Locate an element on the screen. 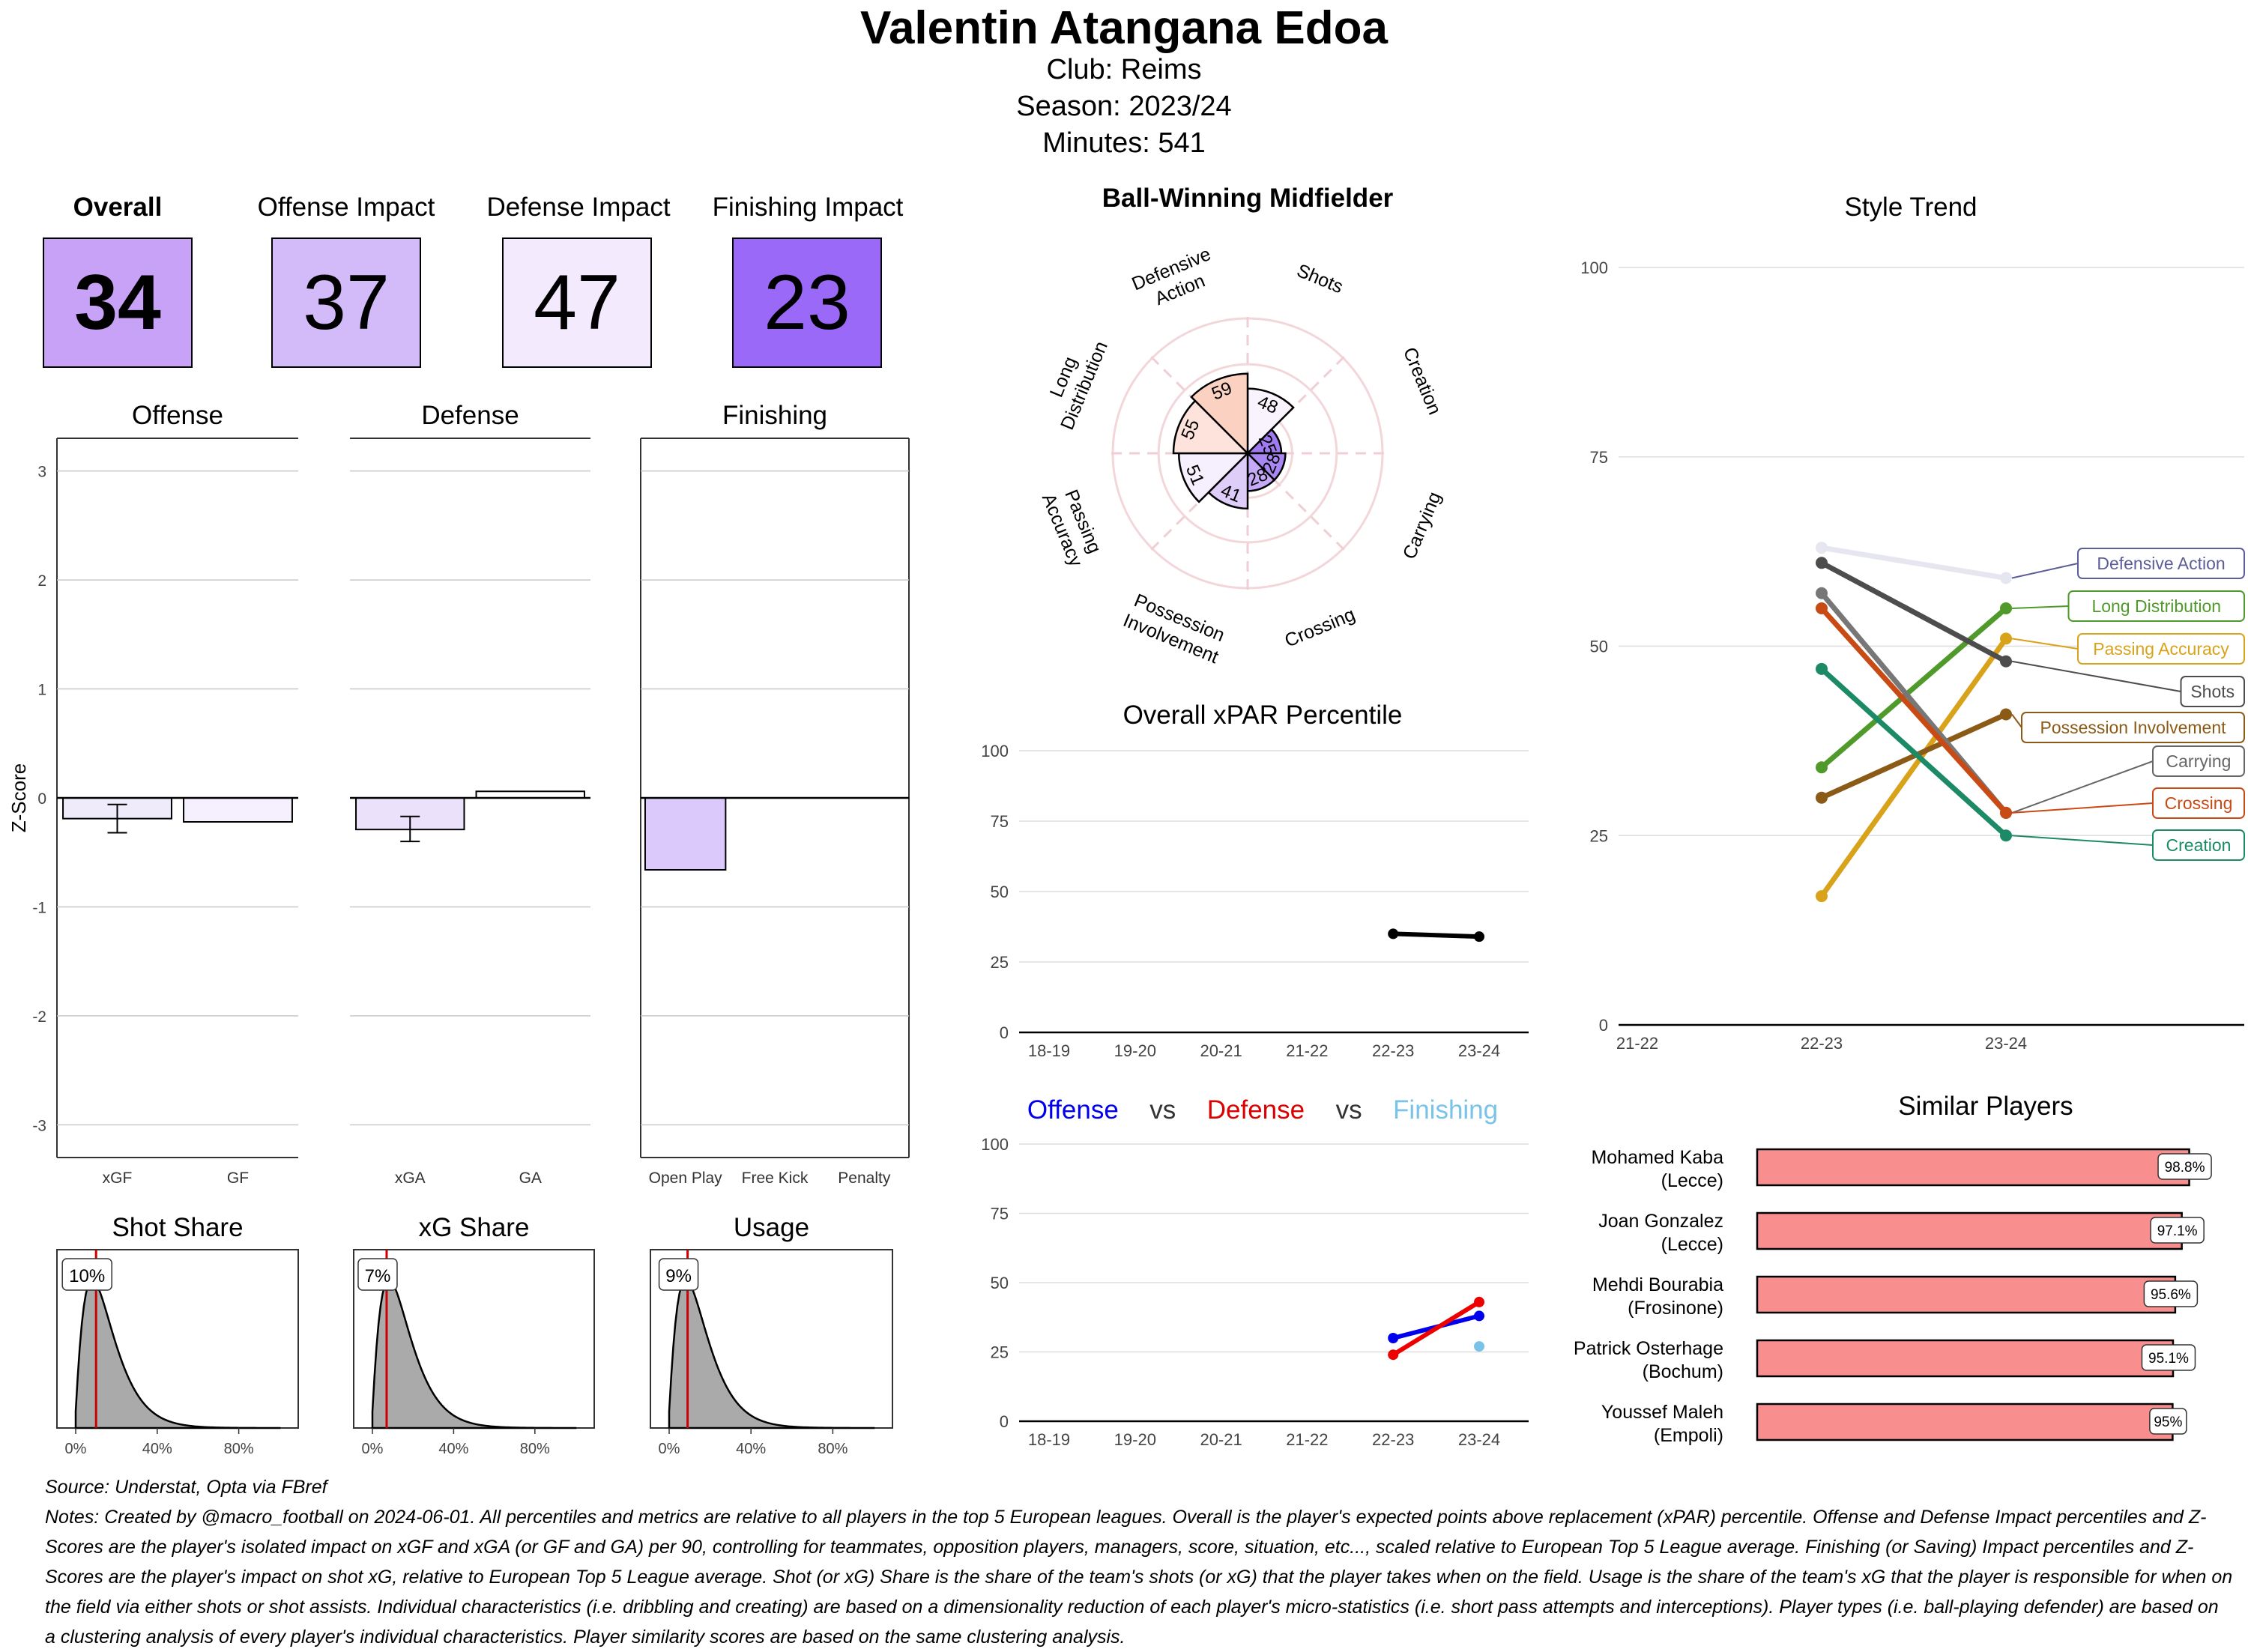 The height and width of the screenshot is (1652, 2248). ovd-title-defense: Defense is located at coordinates (1255, 1110).